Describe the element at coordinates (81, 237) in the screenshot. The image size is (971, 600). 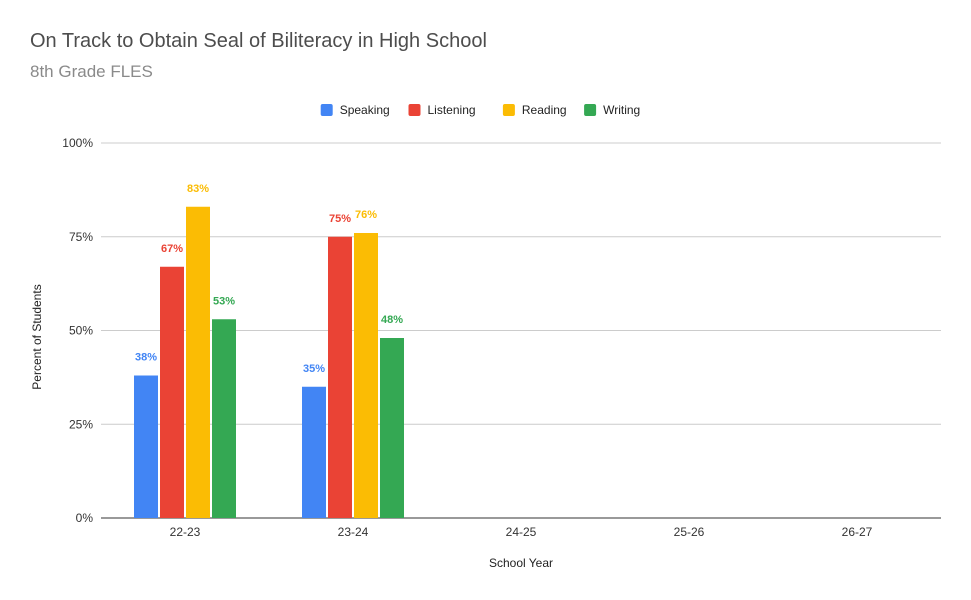
I see `y-tick-label: 75%` at that location.